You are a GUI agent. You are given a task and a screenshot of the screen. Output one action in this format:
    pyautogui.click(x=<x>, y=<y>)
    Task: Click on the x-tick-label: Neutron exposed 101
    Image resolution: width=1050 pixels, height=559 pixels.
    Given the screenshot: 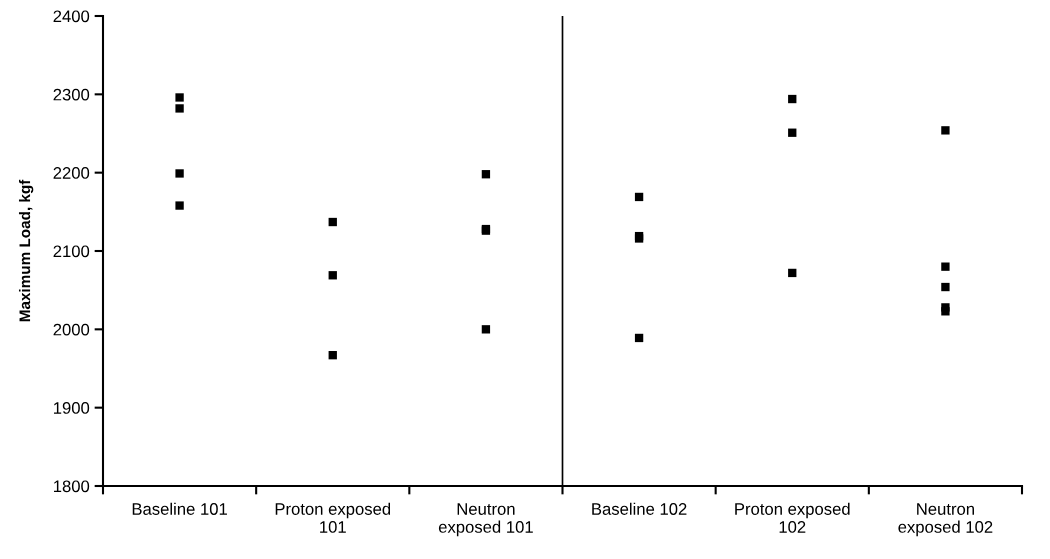 What is the action you would take?
    pyautogui.click(x=485, y=520)
    